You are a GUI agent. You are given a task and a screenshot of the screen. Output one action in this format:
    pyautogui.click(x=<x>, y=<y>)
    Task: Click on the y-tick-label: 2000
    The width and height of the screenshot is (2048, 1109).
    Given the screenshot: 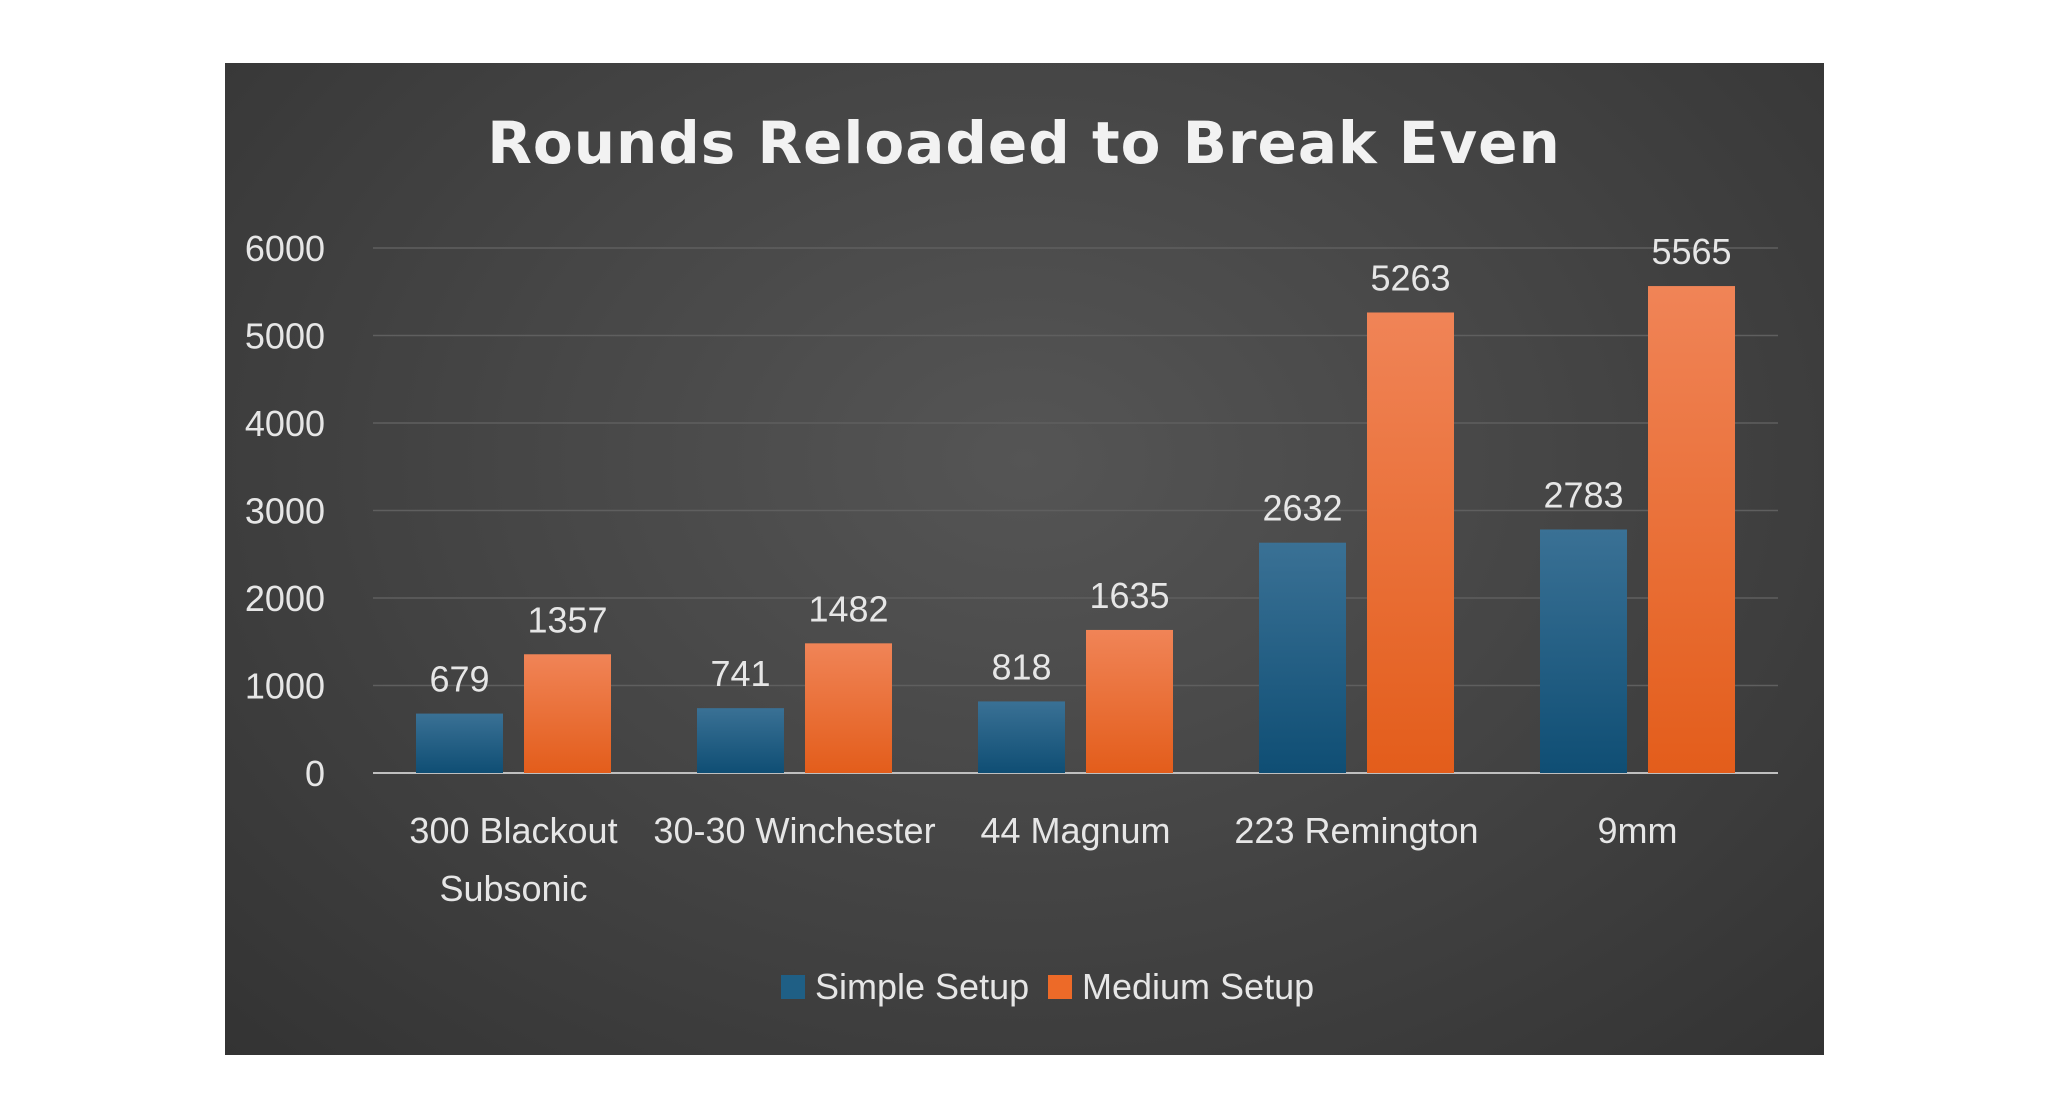 What is the action you would take?
    pyautogui.click(x=285, y=598)
    